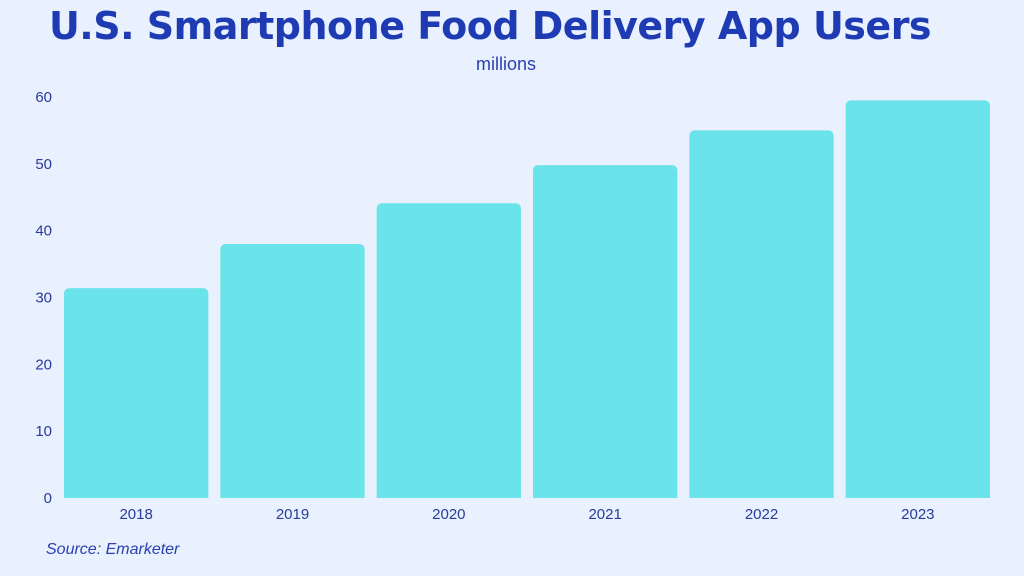 The width and height of the screenshot is (1024, 576). I want to click on y-tick-label-0: 0, so click(48, 498).